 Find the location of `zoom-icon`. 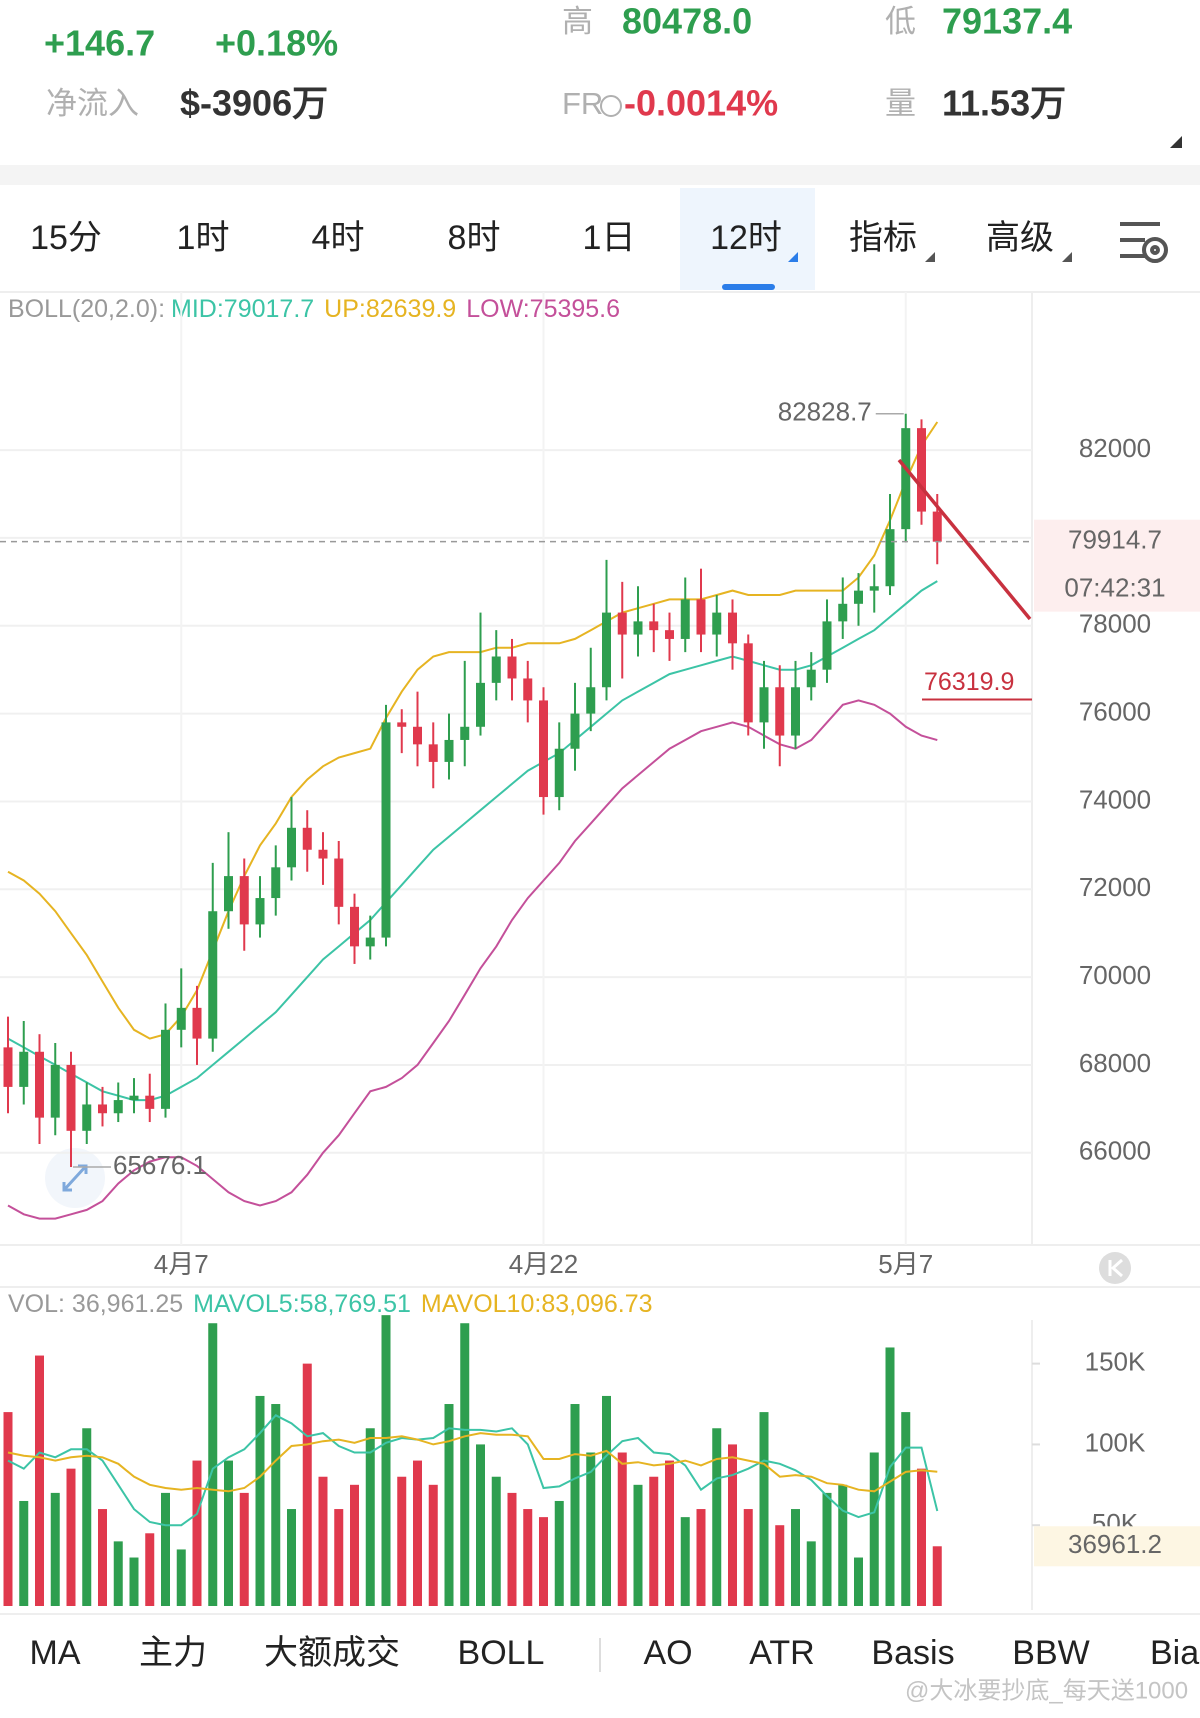

zoom-icon is located at coordinates (75, 1178).